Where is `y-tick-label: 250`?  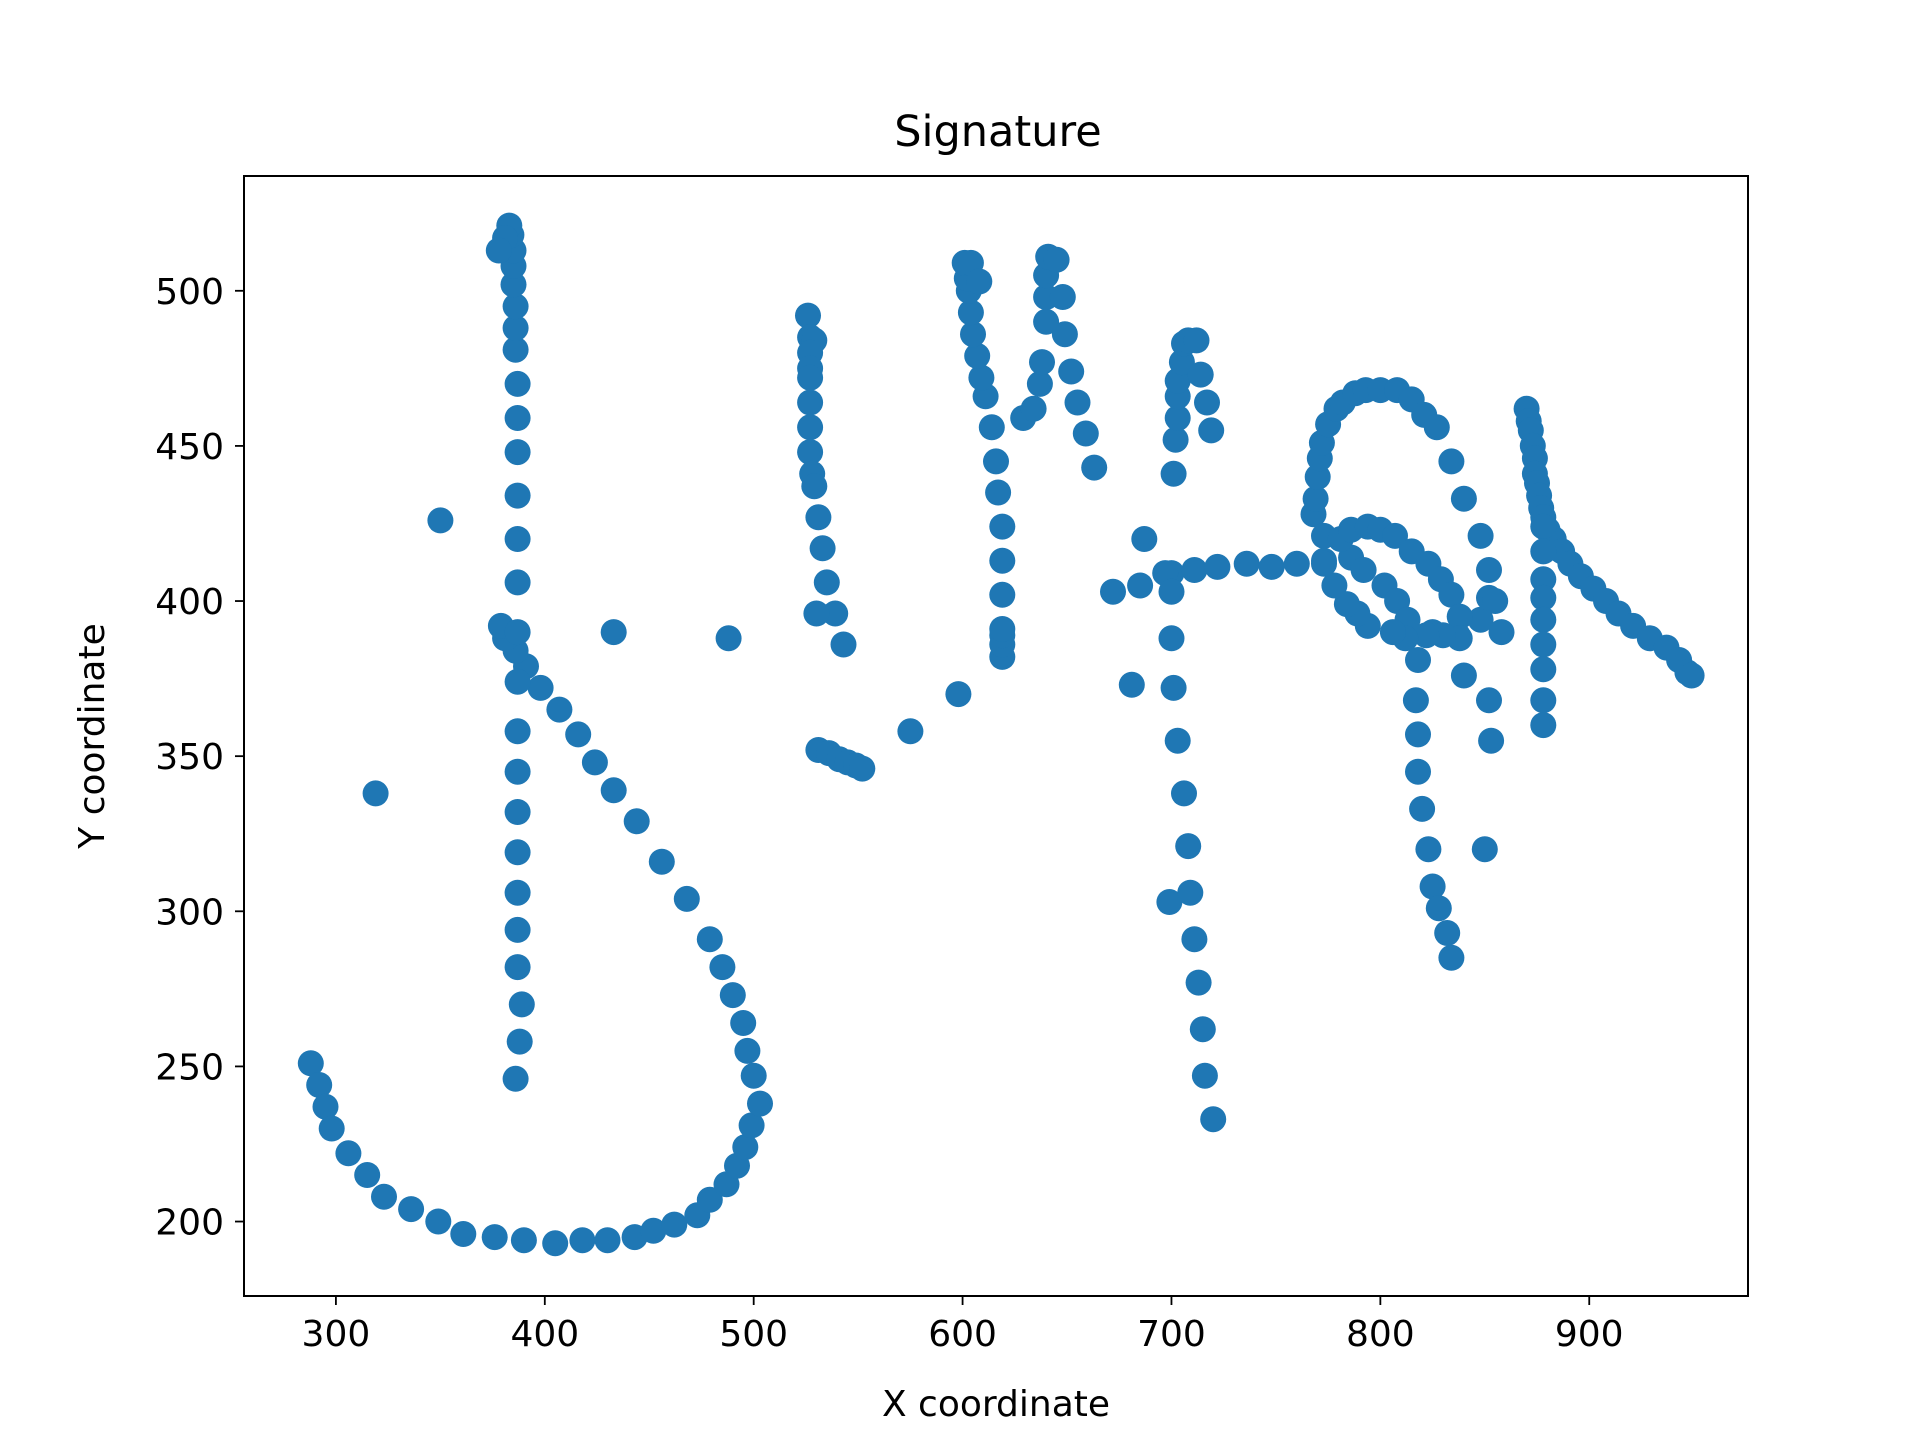
y-tick-label: 250 is located at coordinates (189, 1067).